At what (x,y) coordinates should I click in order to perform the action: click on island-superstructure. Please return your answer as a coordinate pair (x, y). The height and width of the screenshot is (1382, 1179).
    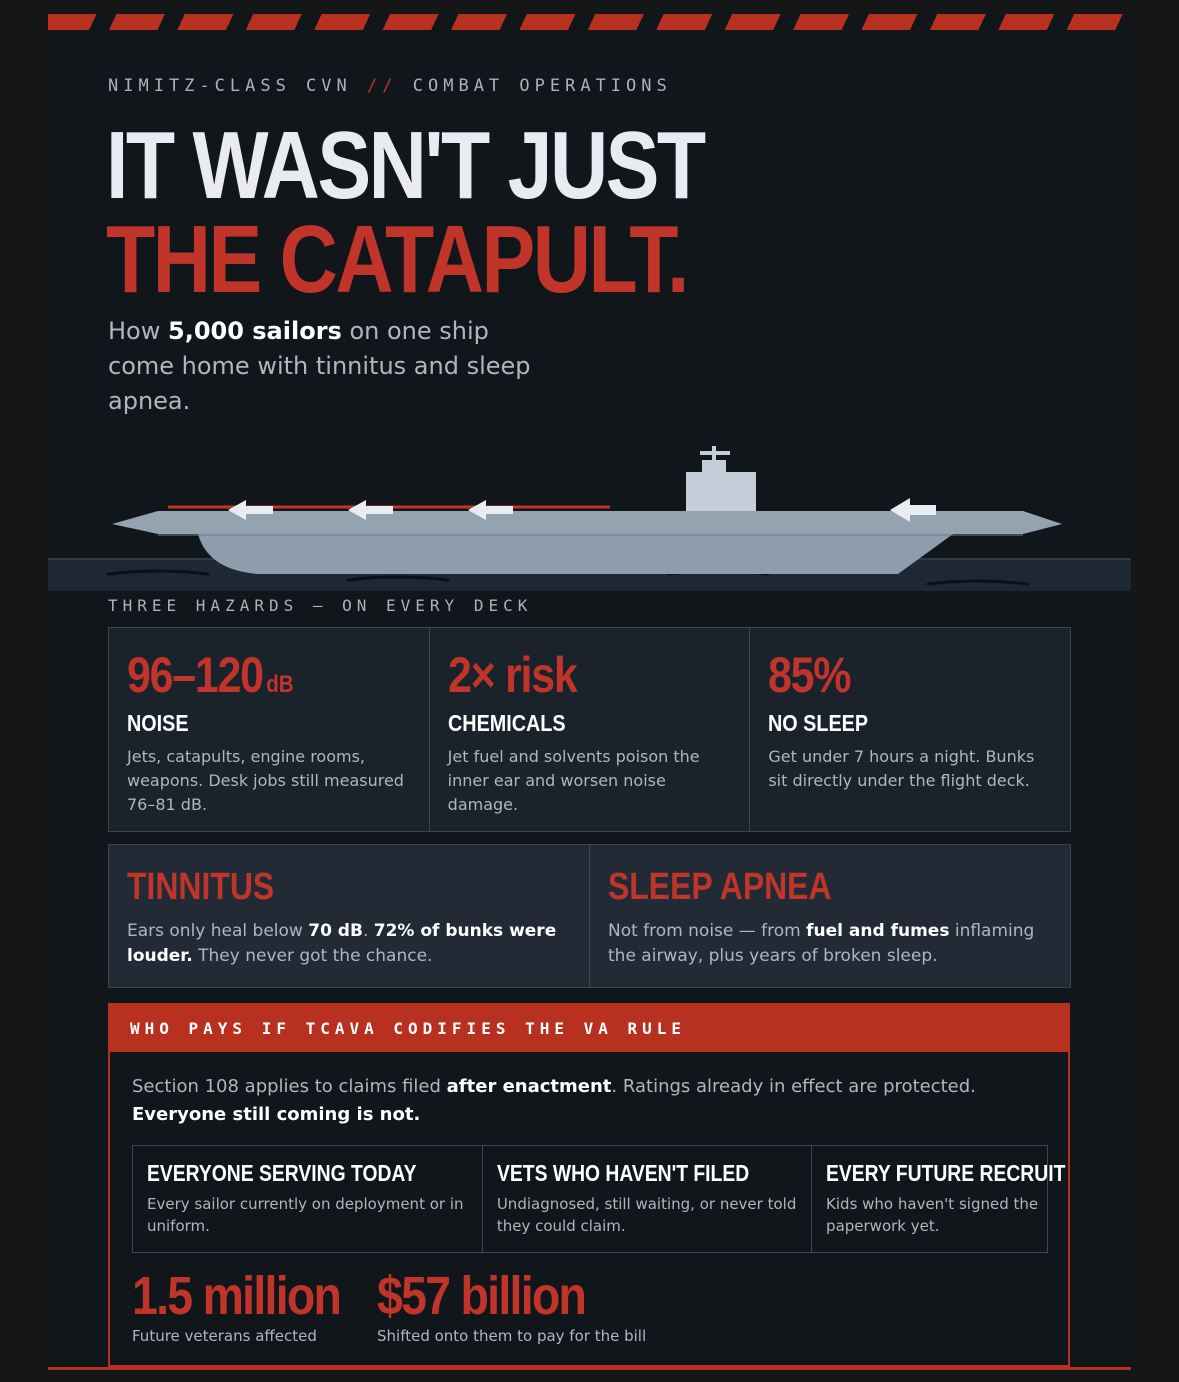
    Looking at the image, I should click on (721, 491).